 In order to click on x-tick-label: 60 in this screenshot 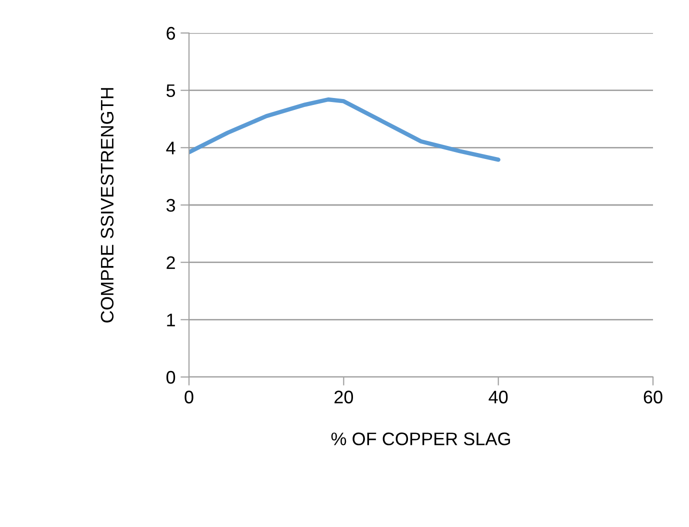, I will do `click(653, 397)`.